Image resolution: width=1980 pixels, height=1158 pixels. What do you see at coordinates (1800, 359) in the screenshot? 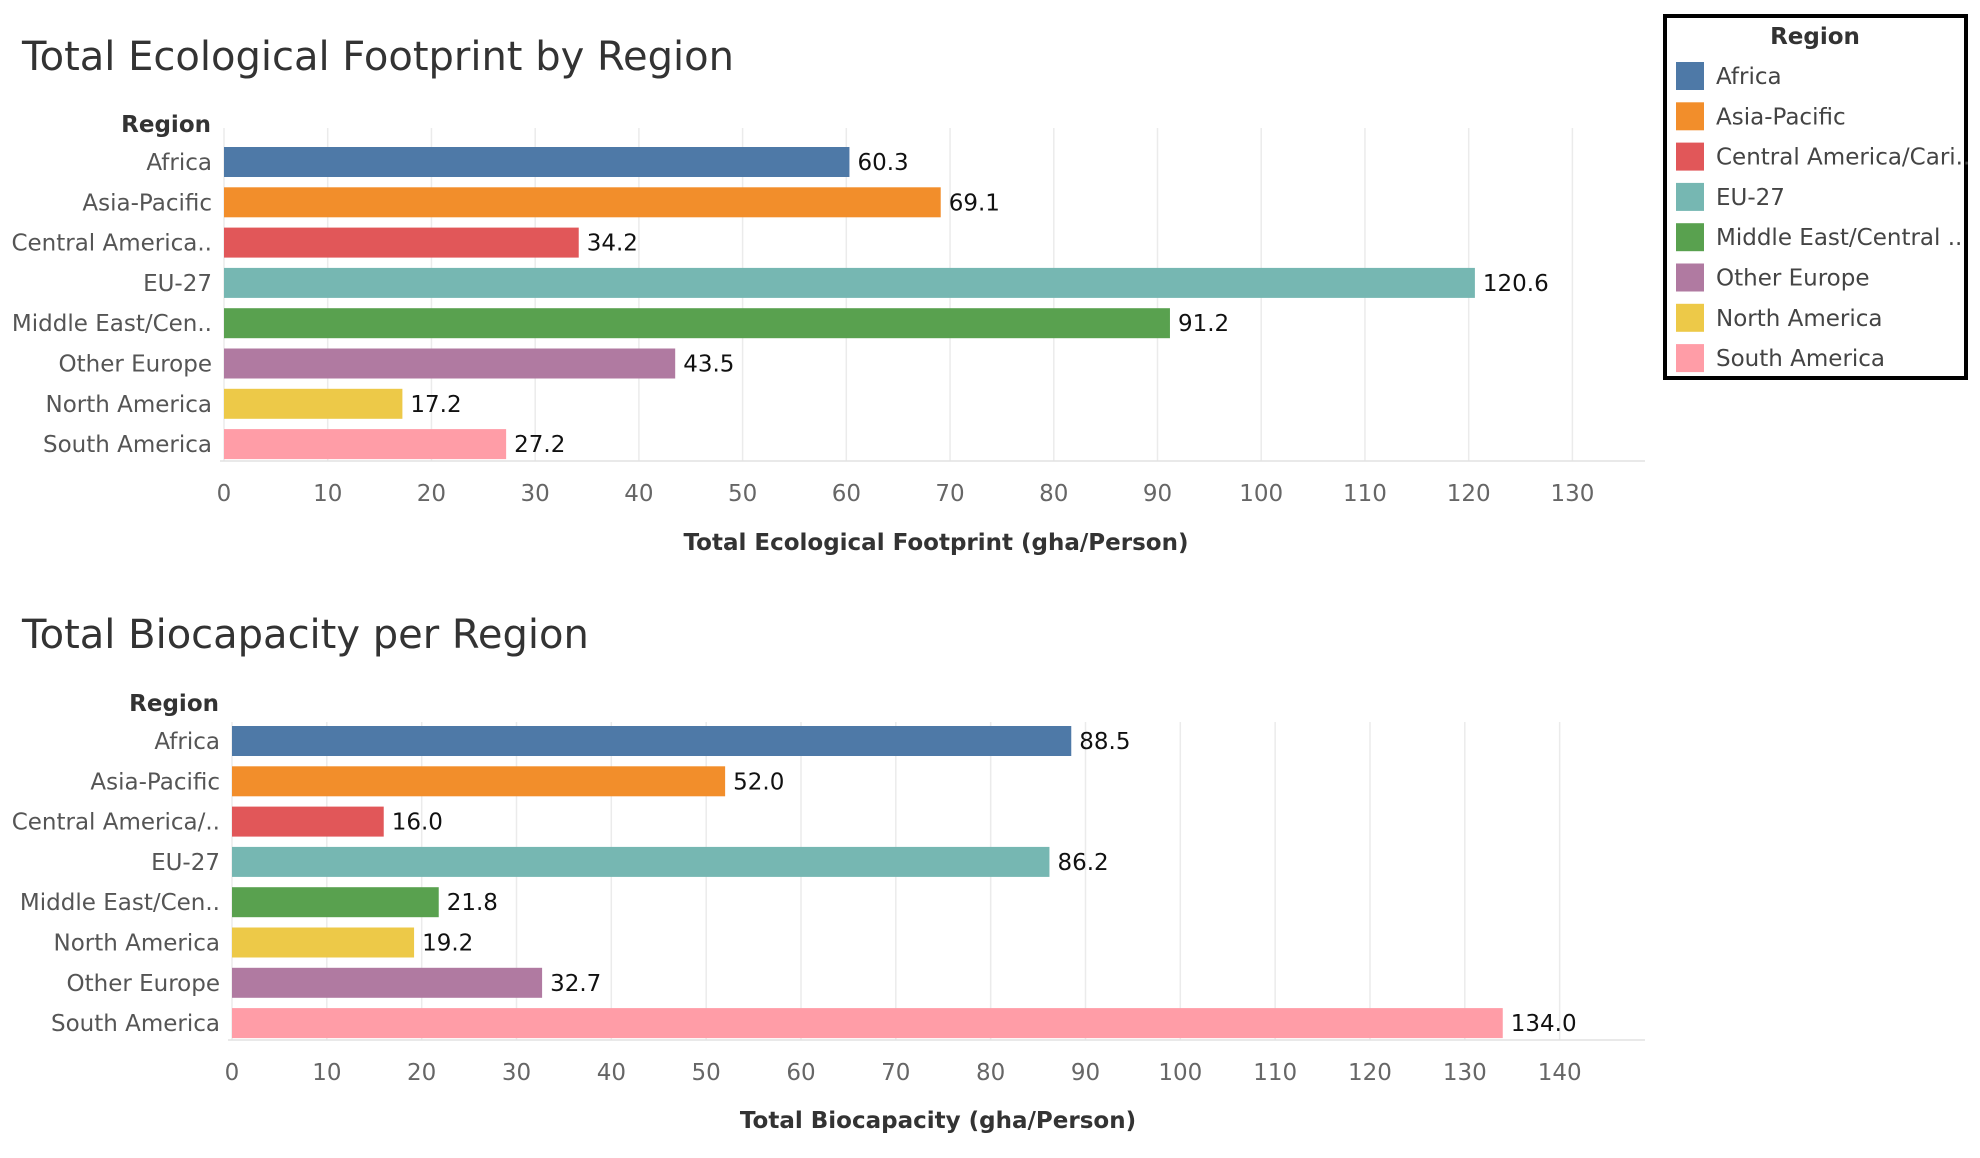
I see `legend-label: South America` at bounding box center [1800, 359].